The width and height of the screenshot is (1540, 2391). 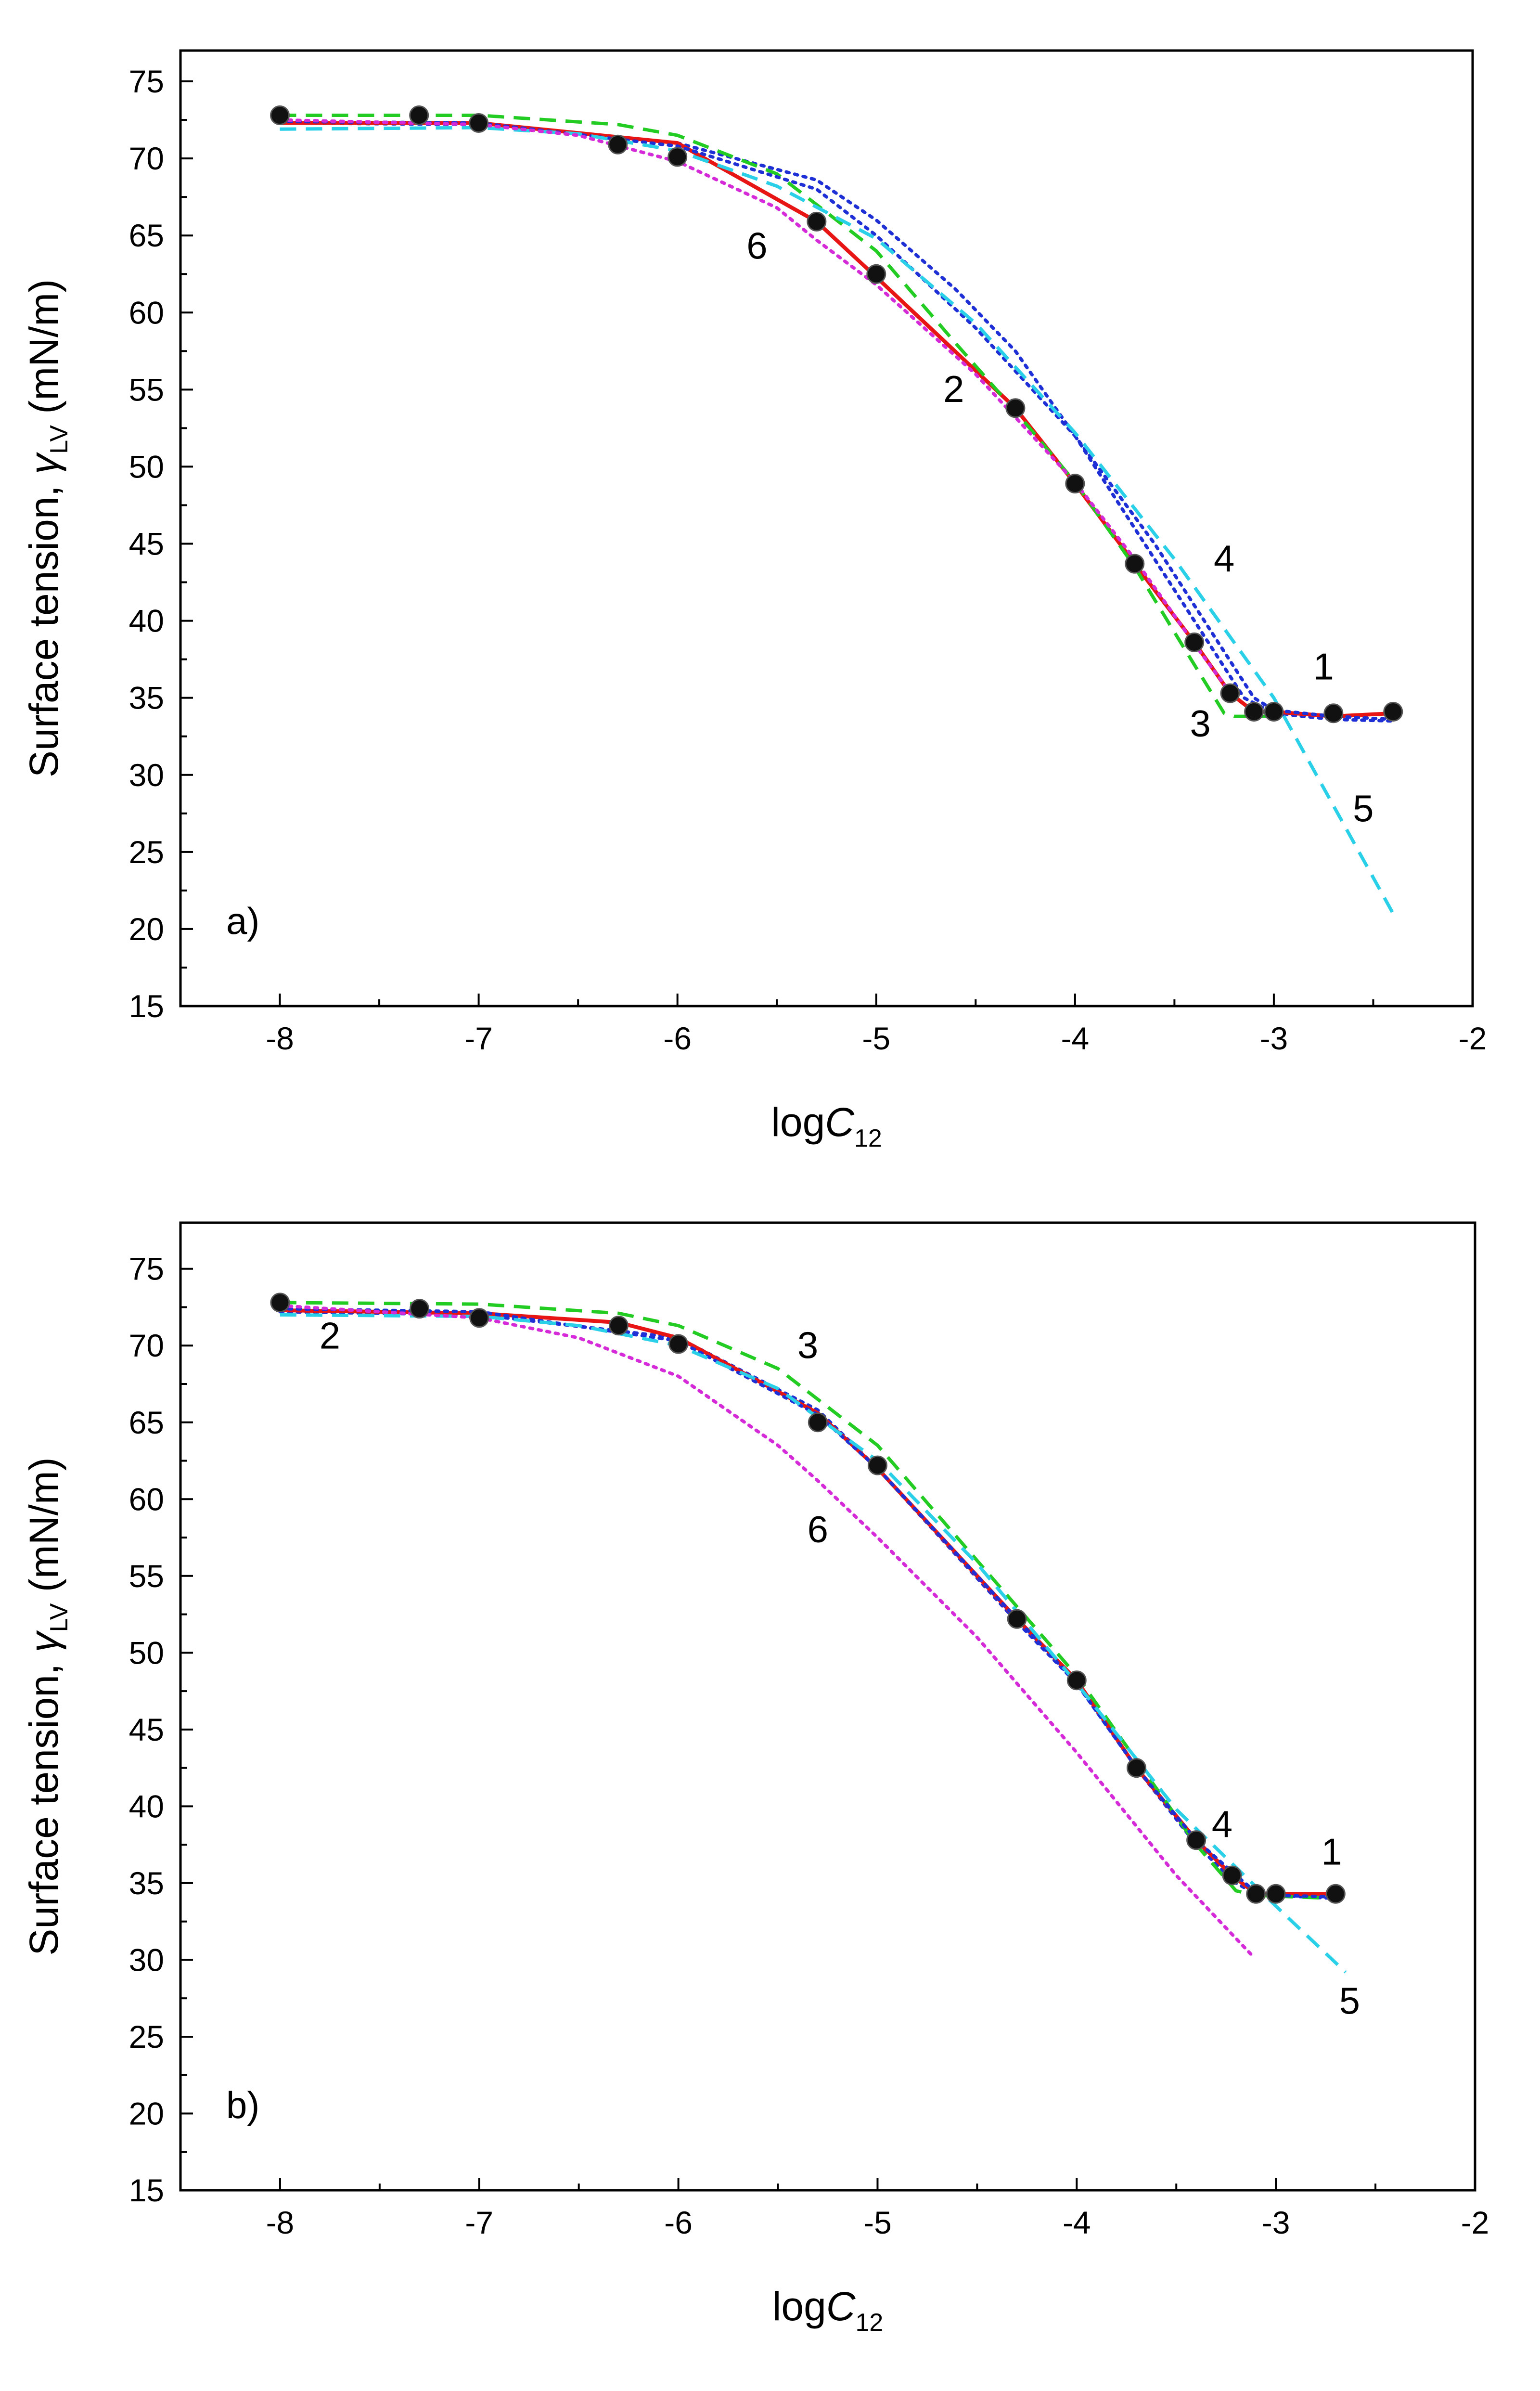 What do you see at coordinates (146, 158) in the screenshot?
I see `y-tick-label: 70` at bounding box center [146, 158].